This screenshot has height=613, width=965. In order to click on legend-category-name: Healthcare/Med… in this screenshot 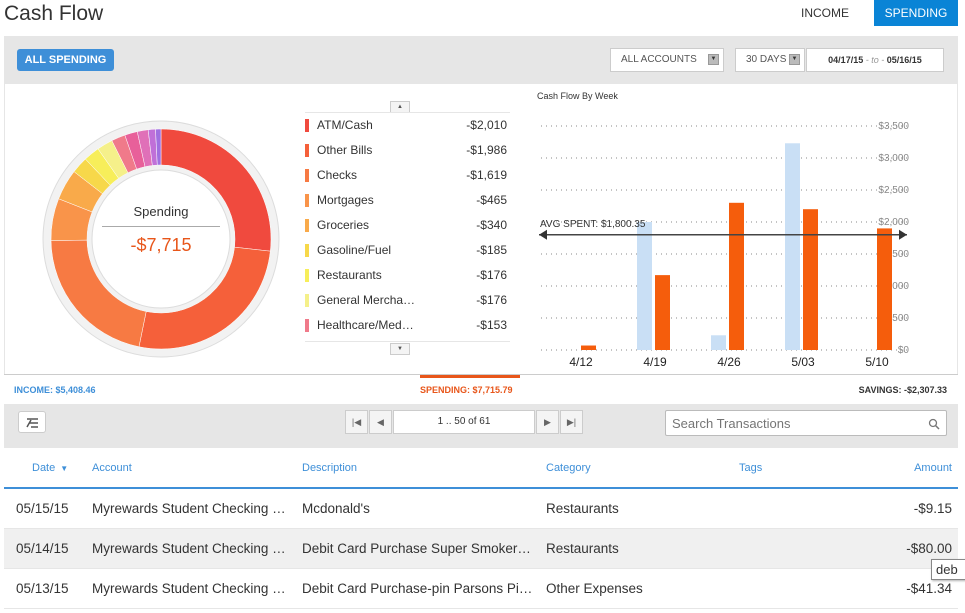, I will do `click(365, 325)`.